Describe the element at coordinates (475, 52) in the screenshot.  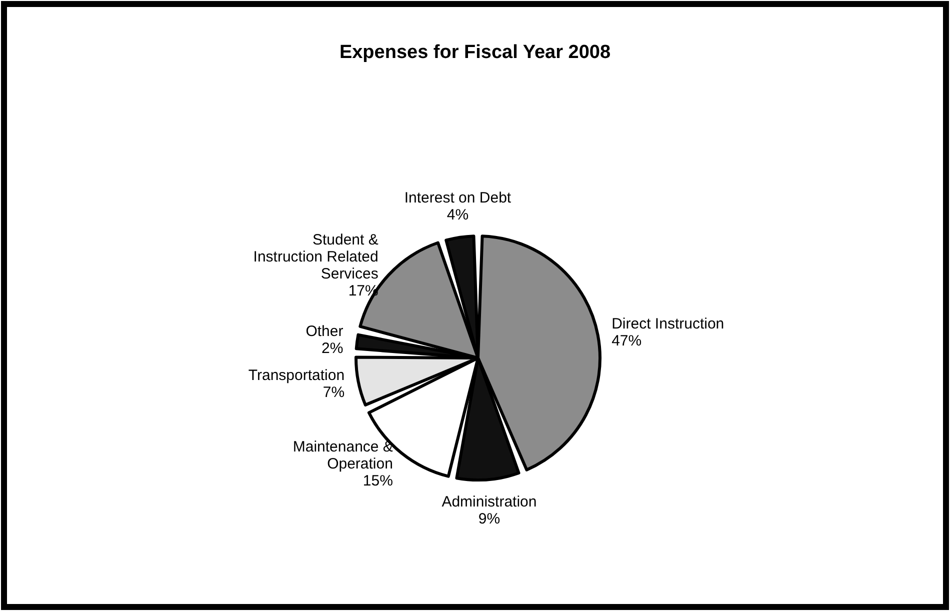
I see `chart-title: Expenses for Fiscal Year 2008` at that location.